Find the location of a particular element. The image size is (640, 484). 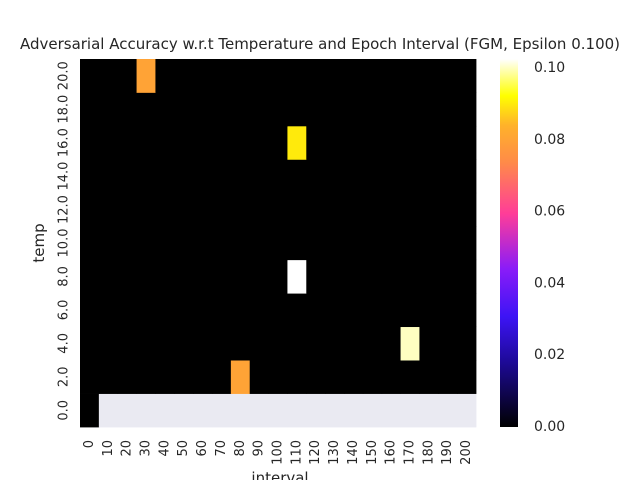

y-axis-ticks: 0.0 2.0 4.0 6.0 8.0 10.0 12.0 14.0 16.0 18.0 20.0 is located at coordinates (64, 240).